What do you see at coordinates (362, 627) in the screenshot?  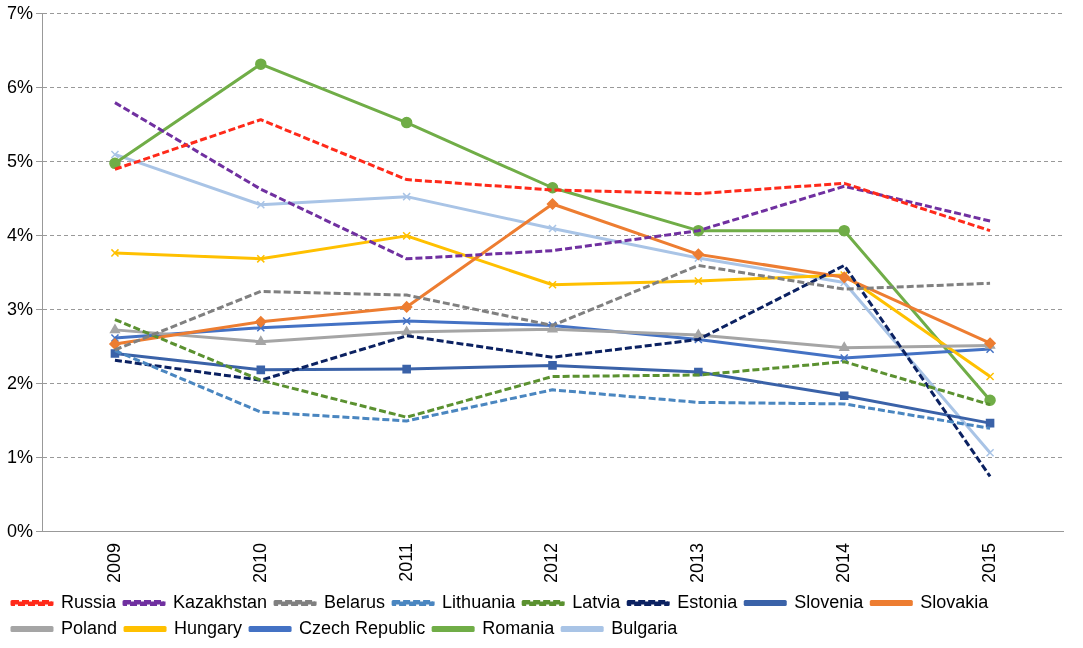 I see `legend-label: Czech Republic` at bounding box center [362, 627].